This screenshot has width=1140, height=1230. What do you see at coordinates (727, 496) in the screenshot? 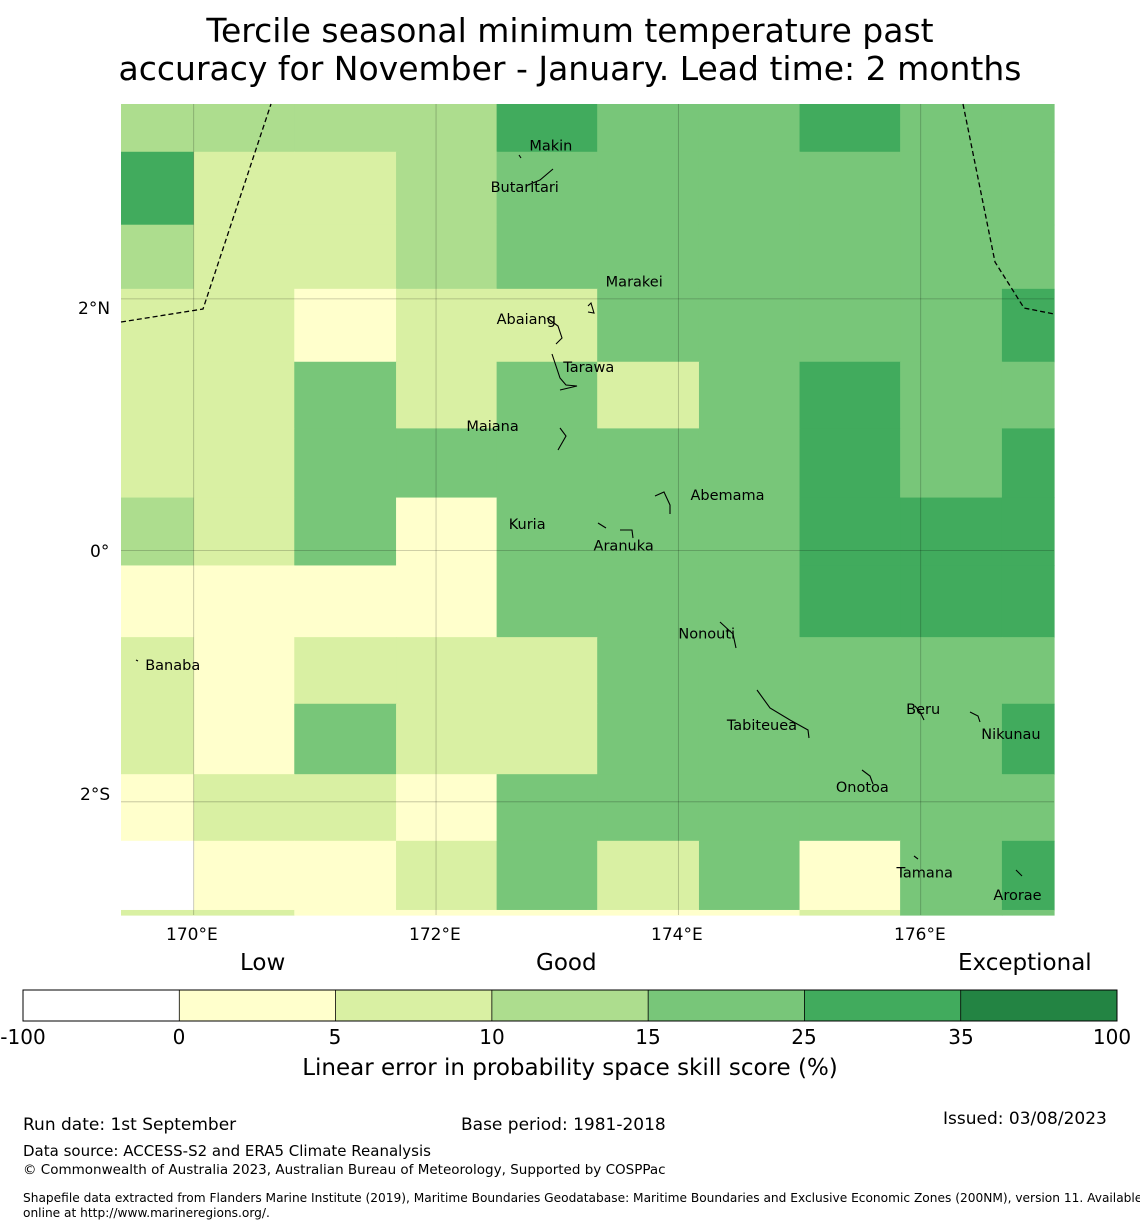
I see `place-label: Abemama` at bounding box center [727, 496].